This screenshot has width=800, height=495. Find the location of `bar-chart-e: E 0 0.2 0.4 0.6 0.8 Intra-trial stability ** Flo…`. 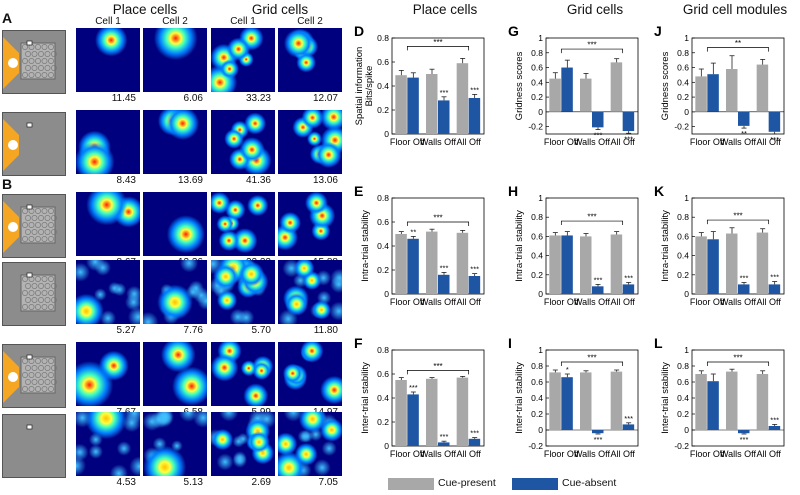

bar-chart-e: E 0 0.2 0.4 0.6 0.8 Intra-trial stability ** Flo… is located at coordinates (419, 245).